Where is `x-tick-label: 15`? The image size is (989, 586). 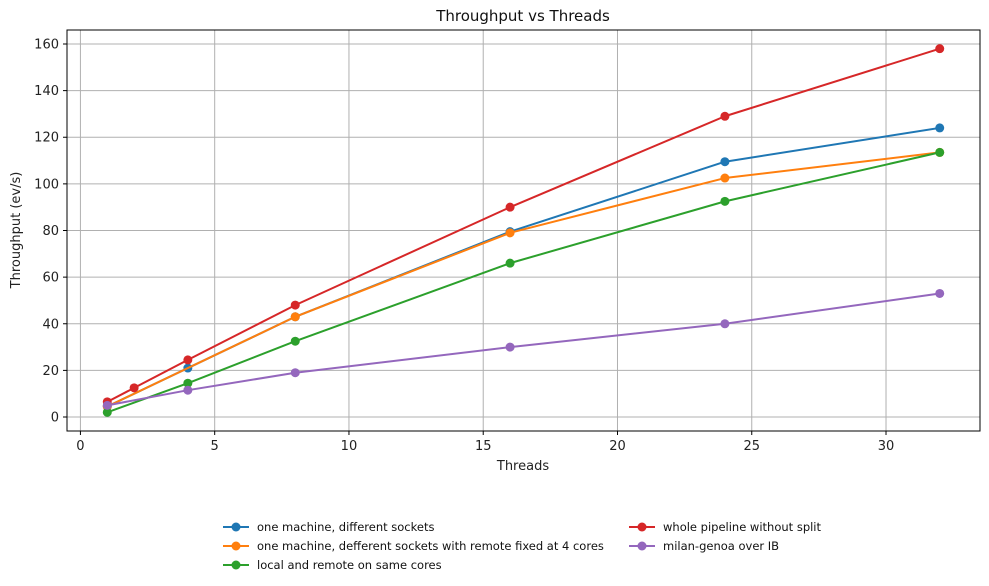 x-tick-label: 15 is located at coordinates (483, 446).